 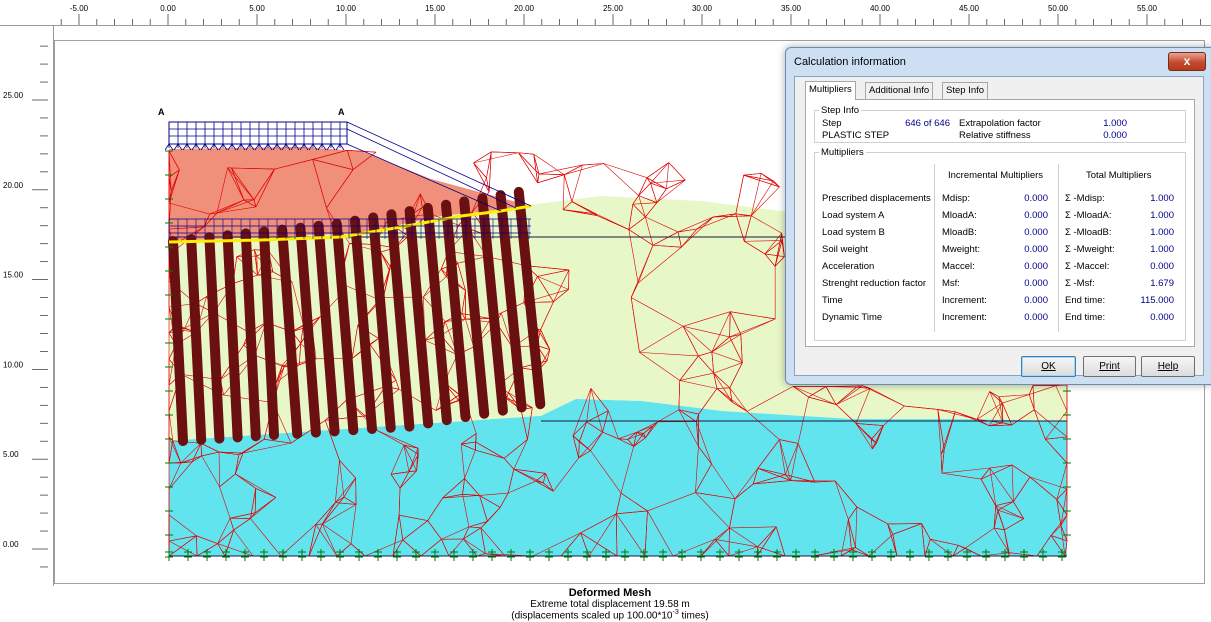 What do you see at coordinates (675, 612) in the screenshot?
I see `scale-exponent: -3` at bounding box center [675, 612].